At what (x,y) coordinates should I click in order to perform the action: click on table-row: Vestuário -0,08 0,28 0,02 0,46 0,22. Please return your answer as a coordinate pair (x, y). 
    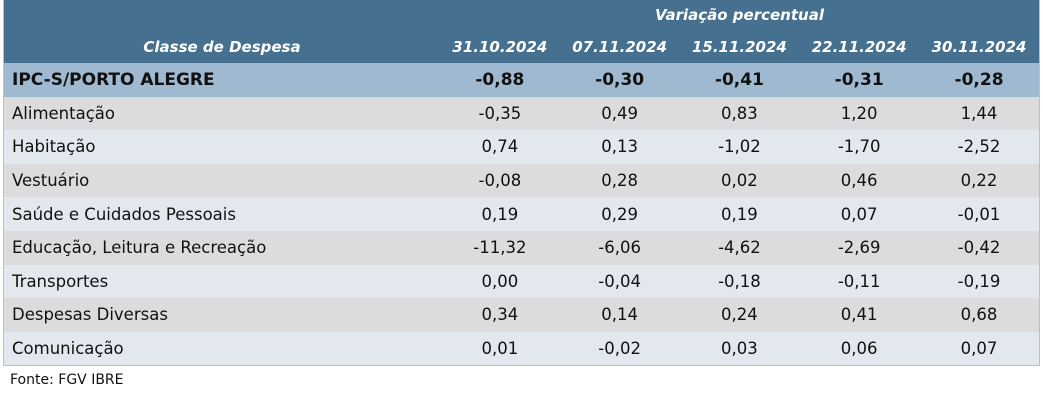
    Looking at the image, I should click on (521, 180).